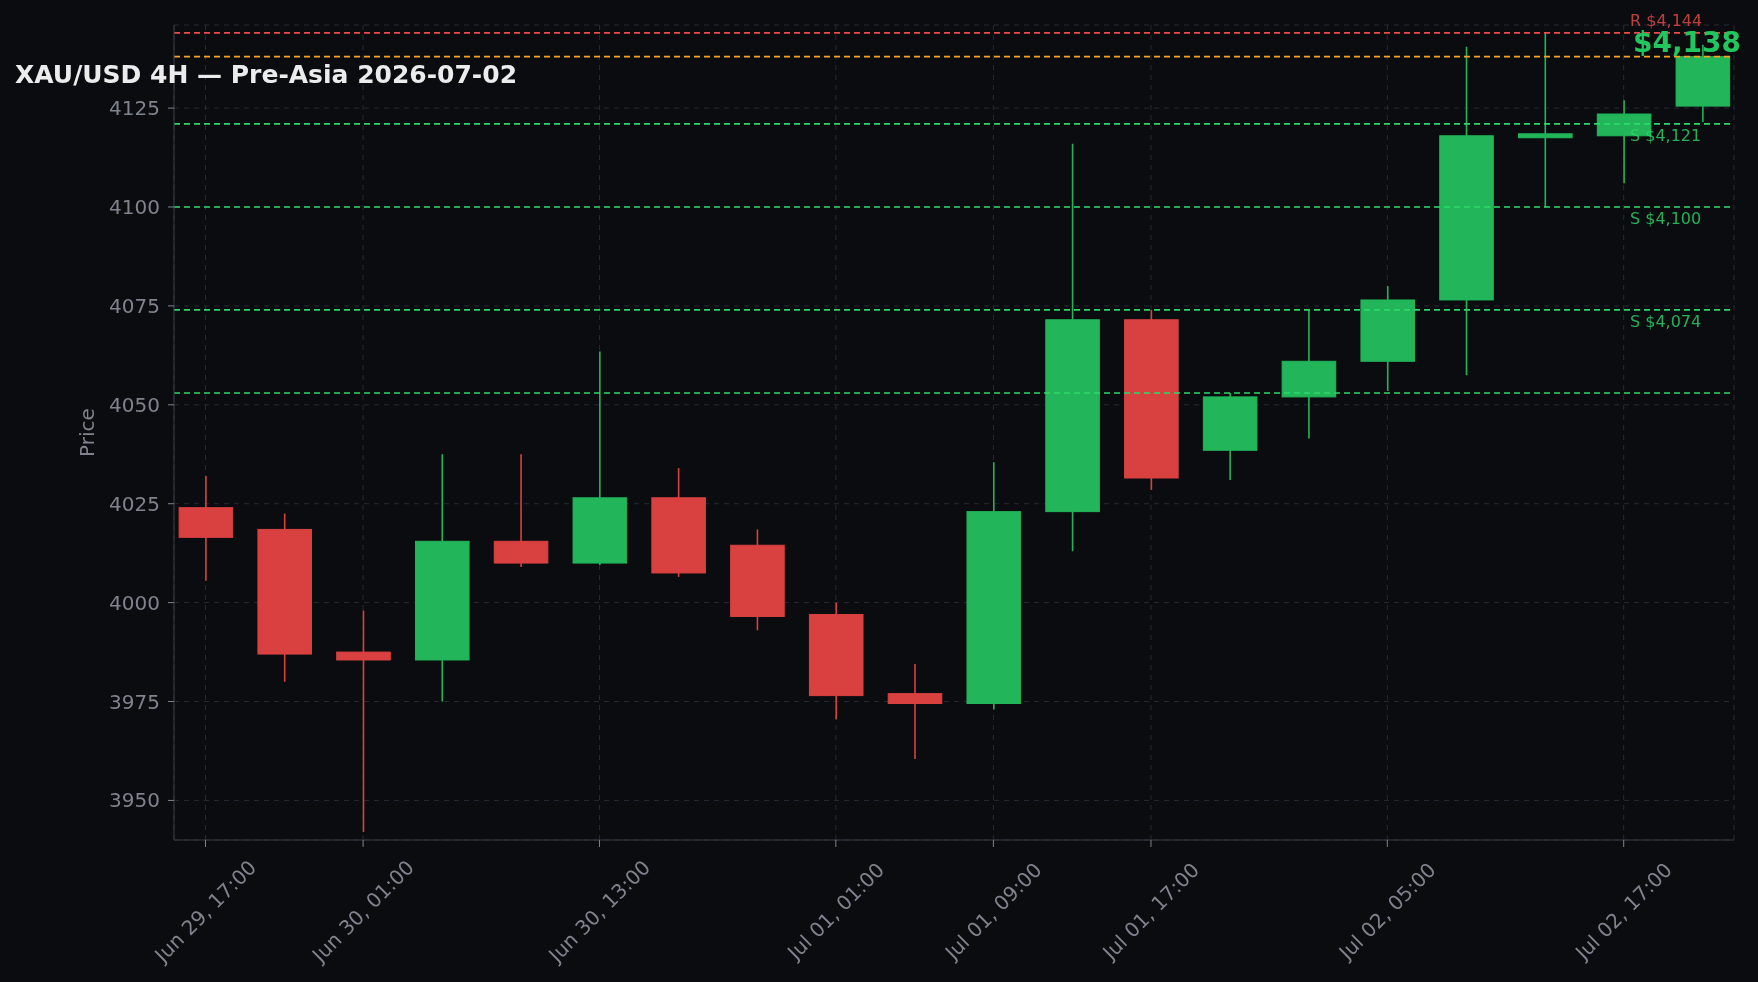 This screenshot has height=982, width=1758. Describe the element at coordinates (134, 800) in the screenshot. I see `y-tick-label: 3950` at that location.